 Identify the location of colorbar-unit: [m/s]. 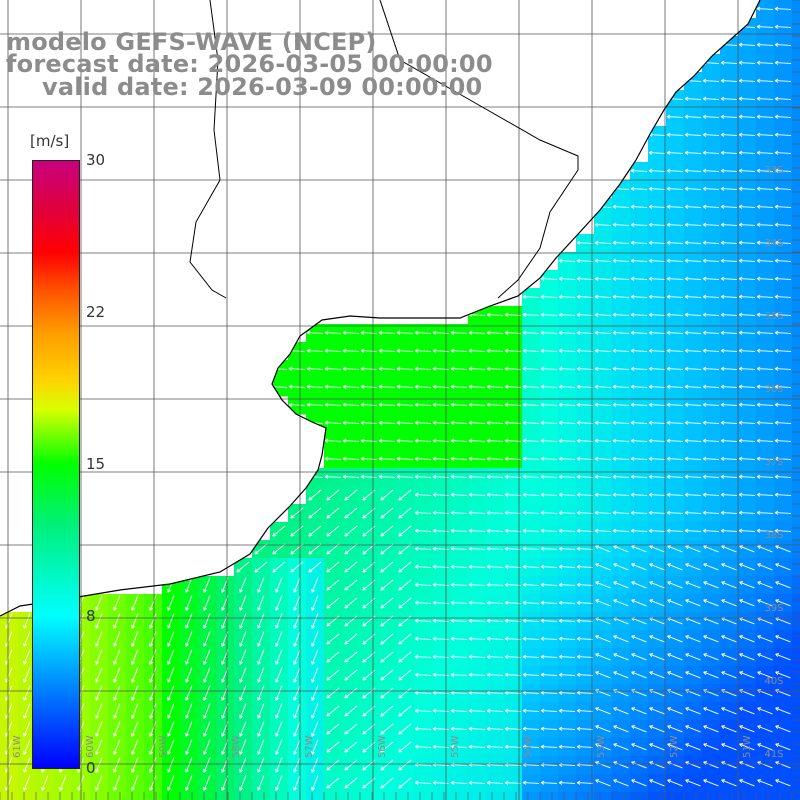
(50, 141).